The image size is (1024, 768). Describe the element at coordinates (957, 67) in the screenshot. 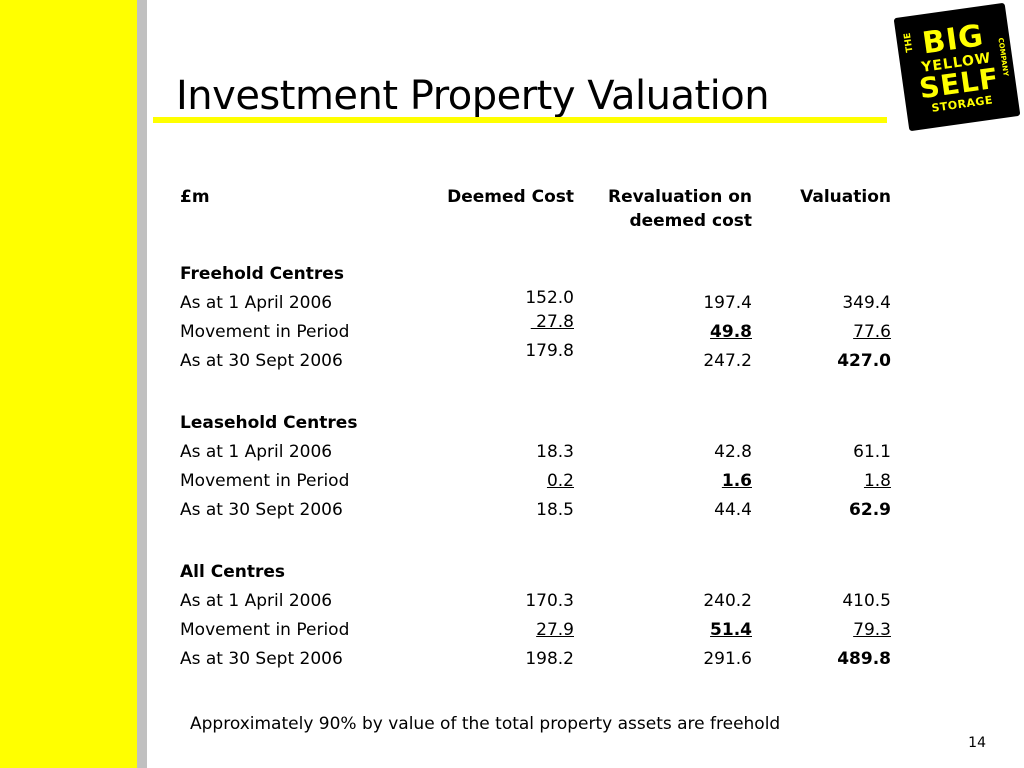

I see `big-yellow-logo: THE COMPANY BIG YELLOW SELF STORAGE` at that location.